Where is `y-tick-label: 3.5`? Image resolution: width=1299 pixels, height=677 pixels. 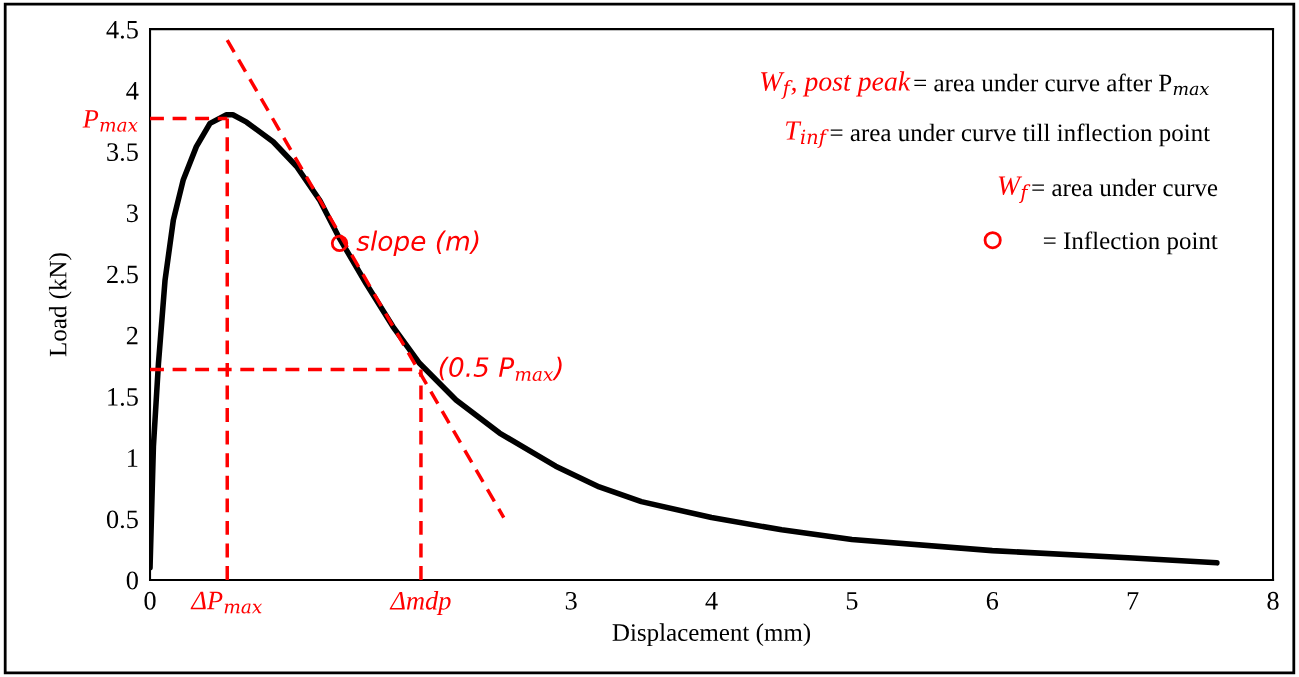
y-tick-label: 3.5 is located at coordinates (122, 152).